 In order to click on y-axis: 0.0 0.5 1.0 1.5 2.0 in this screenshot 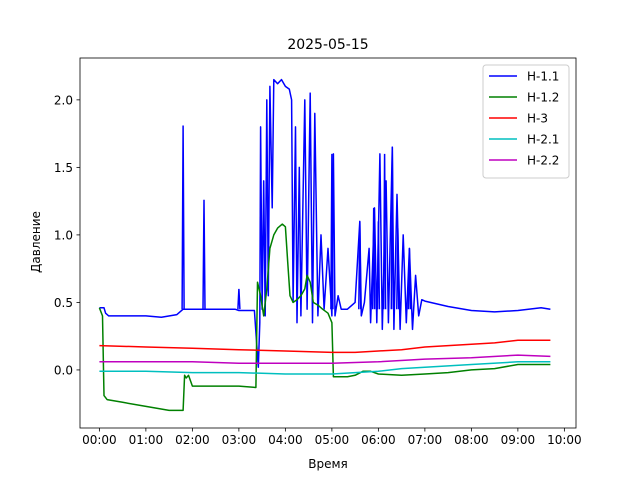, I will do `click(67, 235)`.